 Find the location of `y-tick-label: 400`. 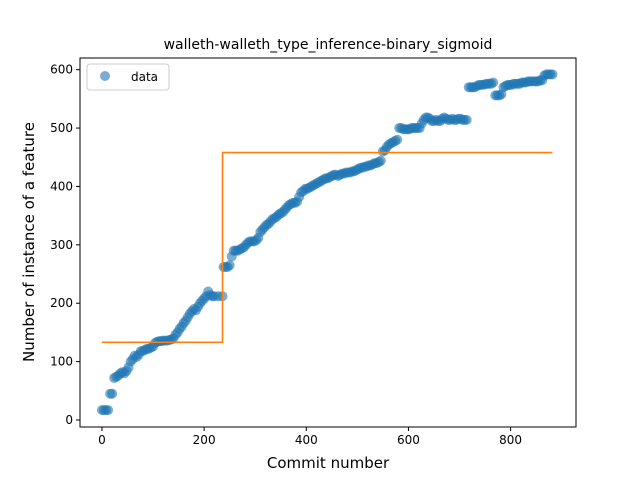

y-tick-label: 400 is located at coordinates (61, 186).